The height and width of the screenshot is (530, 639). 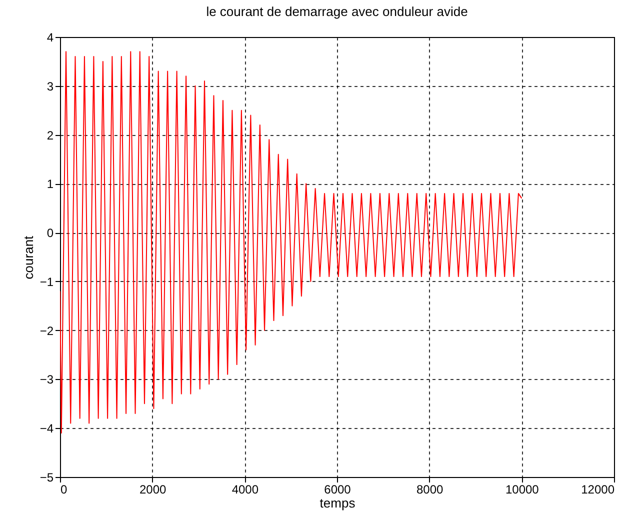 I want to click on y-tick-label: −2, so click(x=47, y=331).